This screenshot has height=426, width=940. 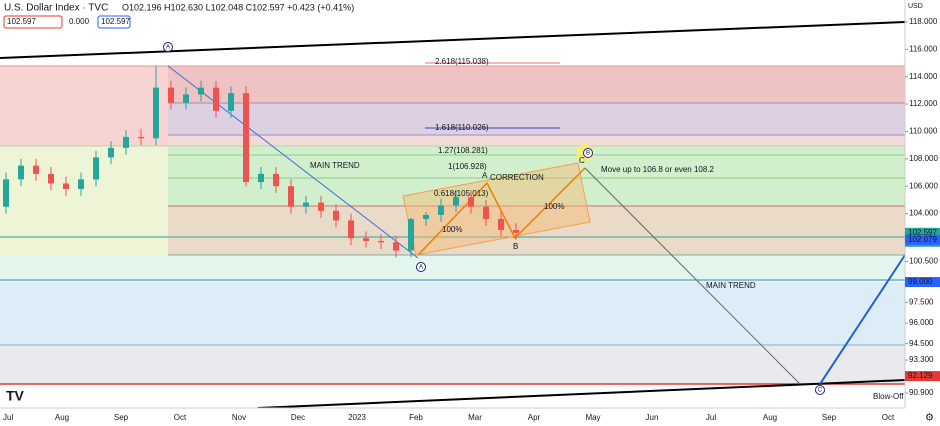 I want to click on annotation: 1(106.928), so click(x=467, y=166).